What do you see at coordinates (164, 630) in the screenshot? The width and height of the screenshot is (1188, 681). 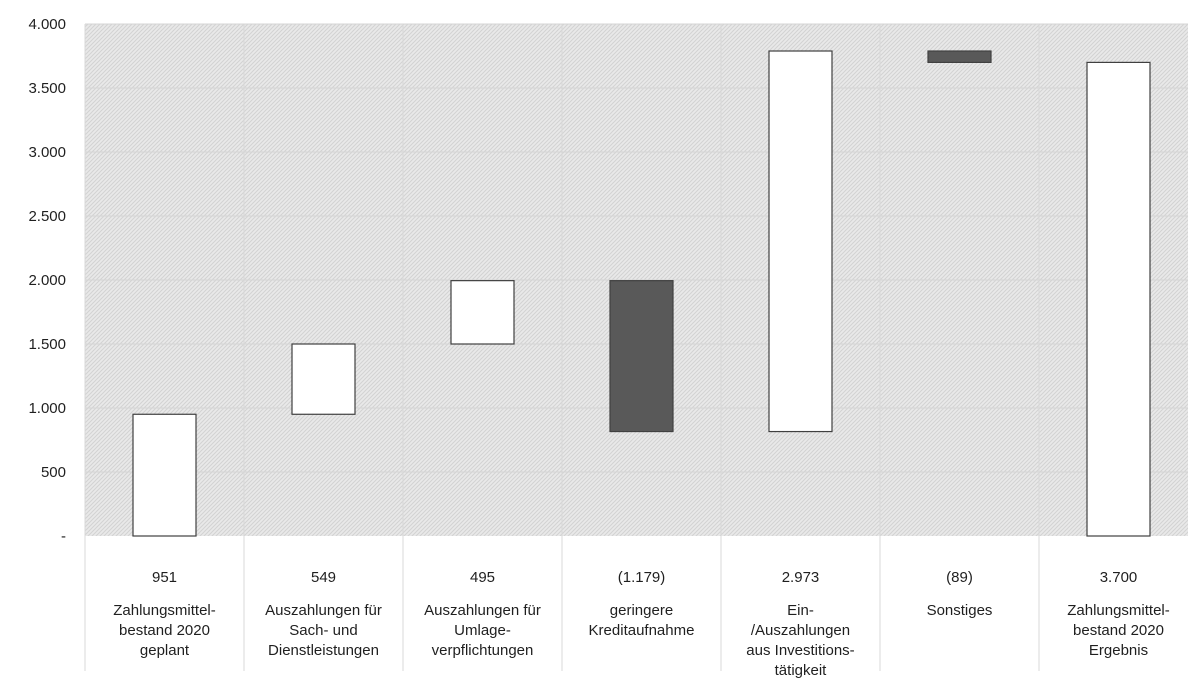 I see `category-label: Zahlungsmittel- bestand 2020 geplant` at bounding box center [164, 630].